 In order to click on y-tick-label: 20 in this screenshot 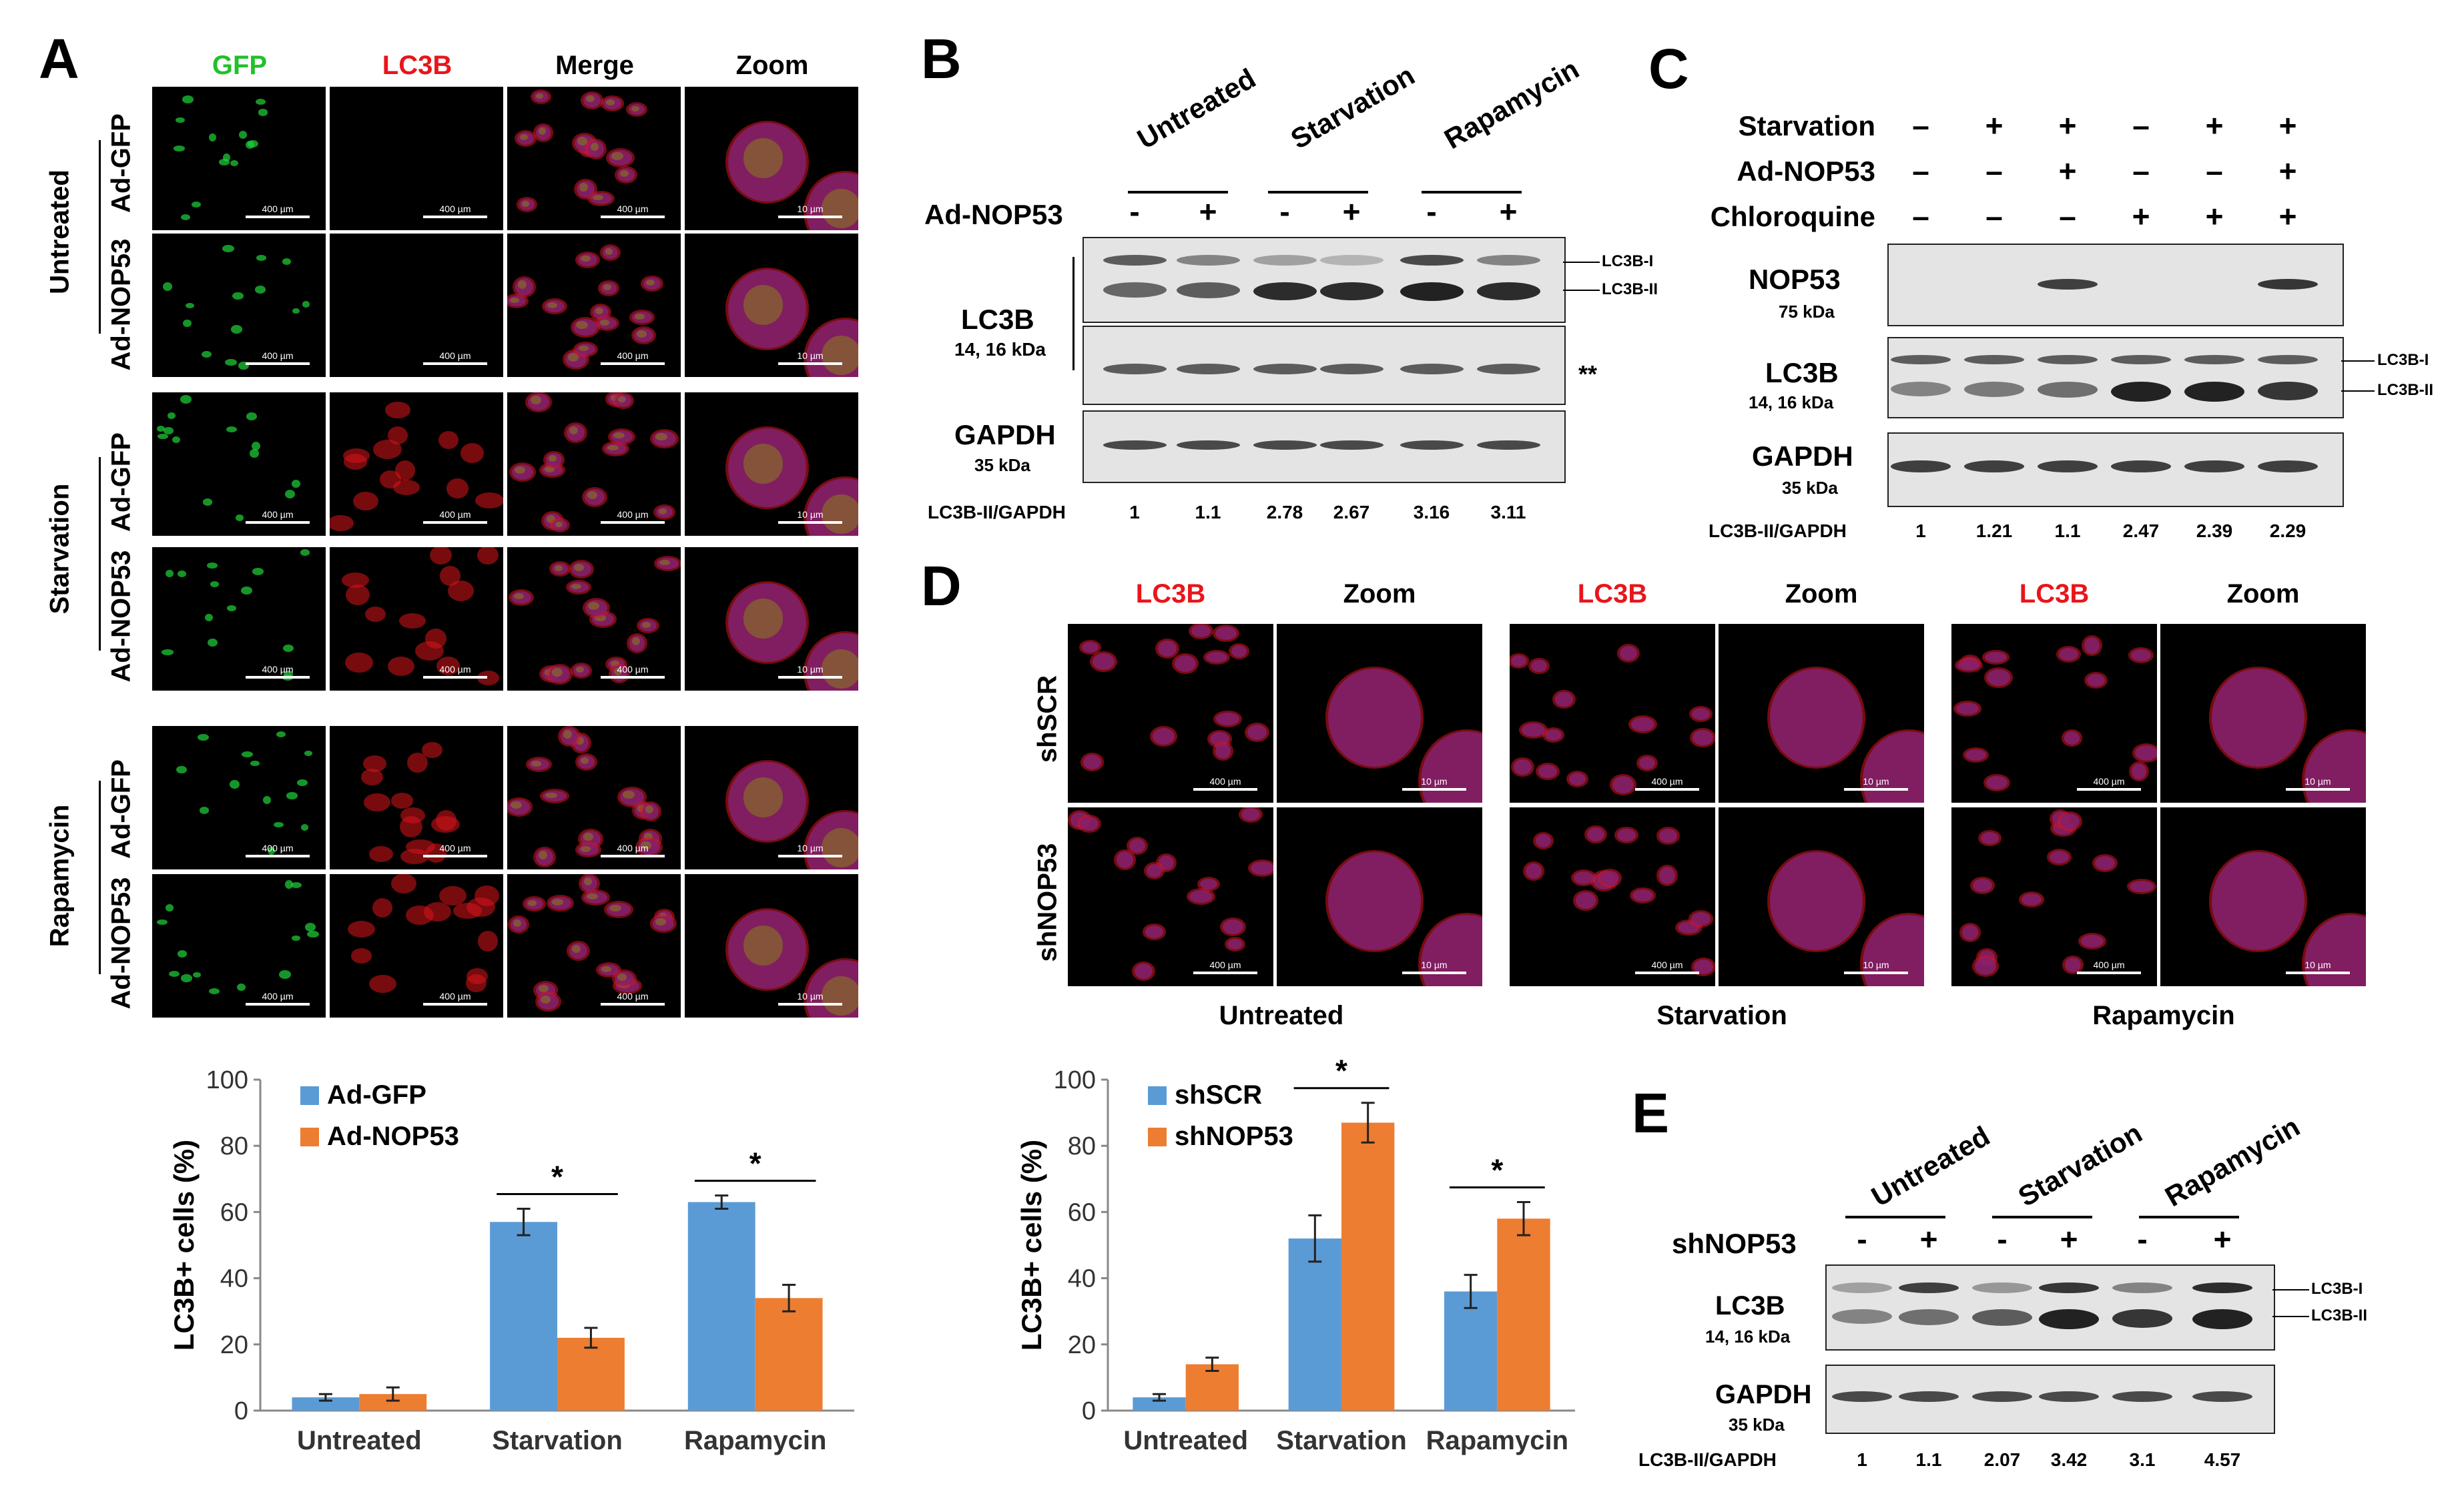, I will do `click(1082, 1345)`.